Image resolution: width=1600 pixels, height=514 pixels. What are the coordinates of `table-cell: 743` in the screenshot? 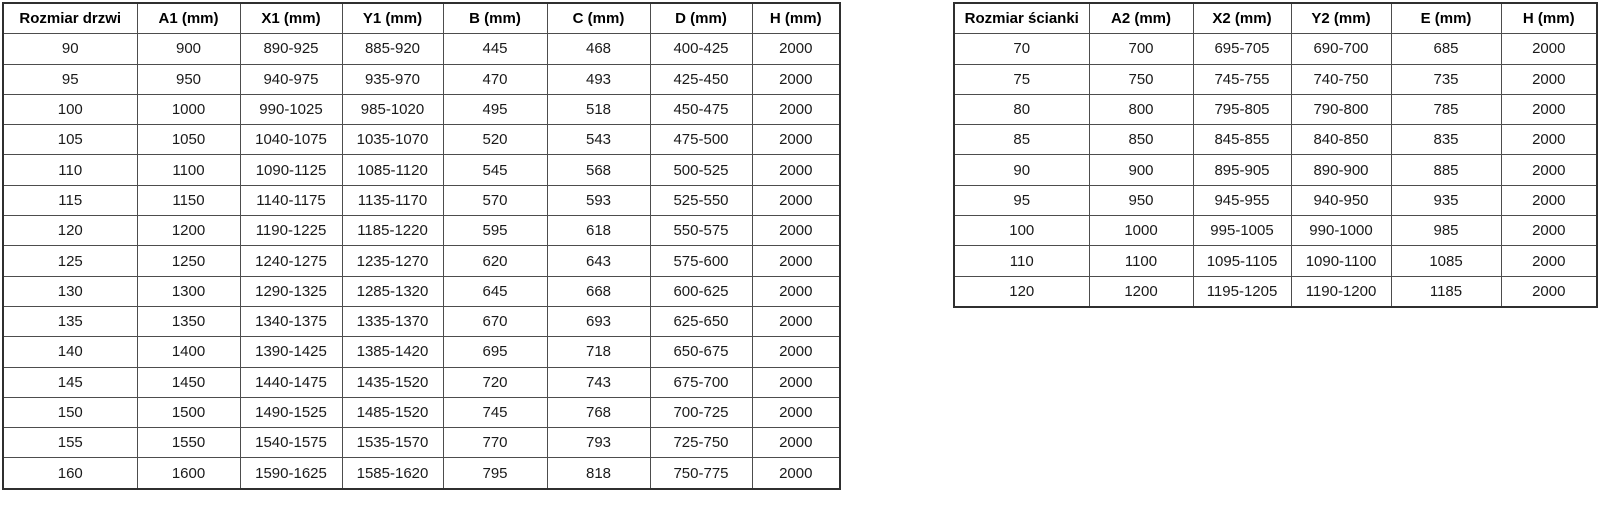 It's located at (598, 382).